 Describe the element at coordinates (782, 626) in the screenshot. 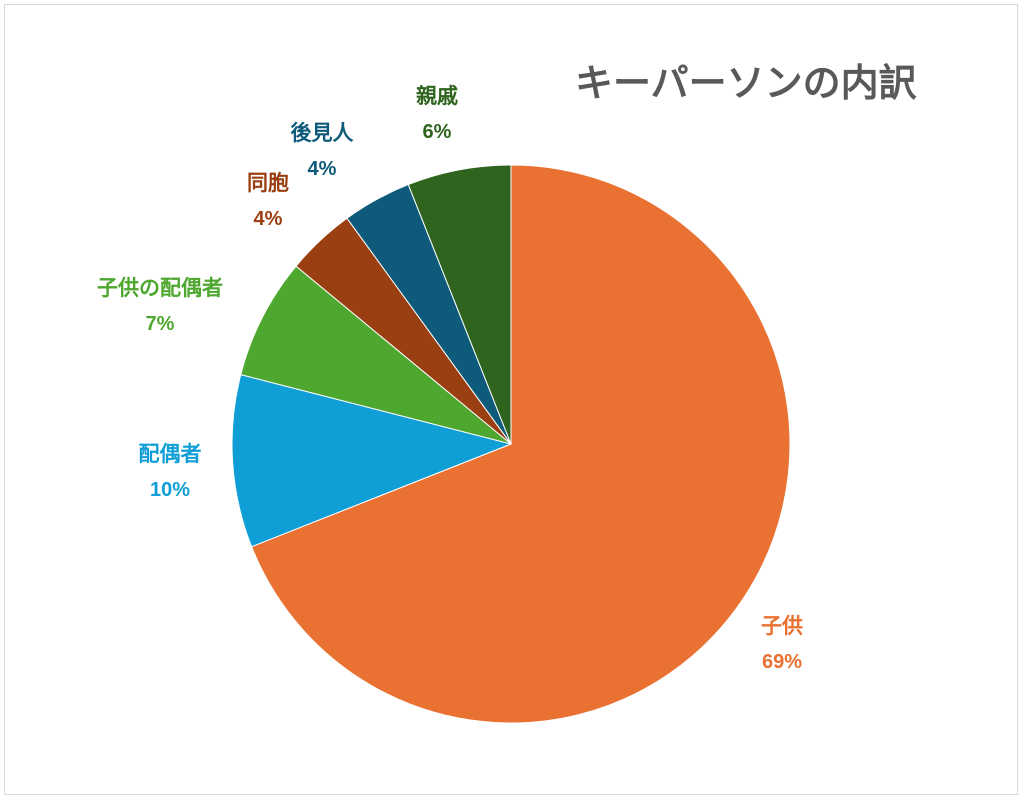

I see `data-label-category: 子供` at that location.